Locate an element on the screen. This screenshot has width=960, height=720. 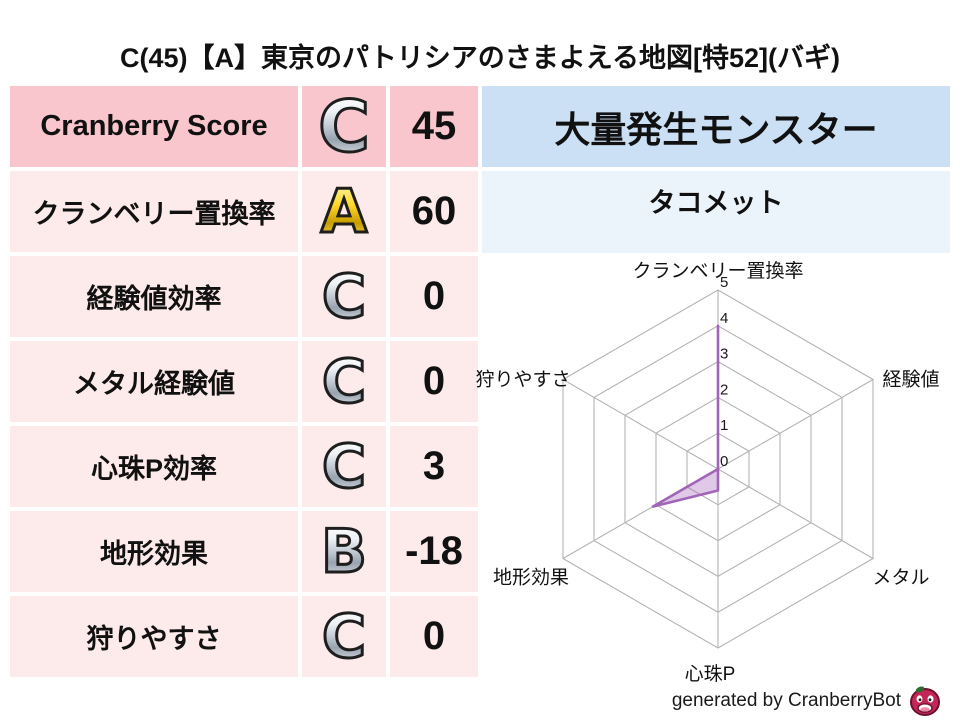
radar-axis-label: メタル is located at coordinates (901, 578).